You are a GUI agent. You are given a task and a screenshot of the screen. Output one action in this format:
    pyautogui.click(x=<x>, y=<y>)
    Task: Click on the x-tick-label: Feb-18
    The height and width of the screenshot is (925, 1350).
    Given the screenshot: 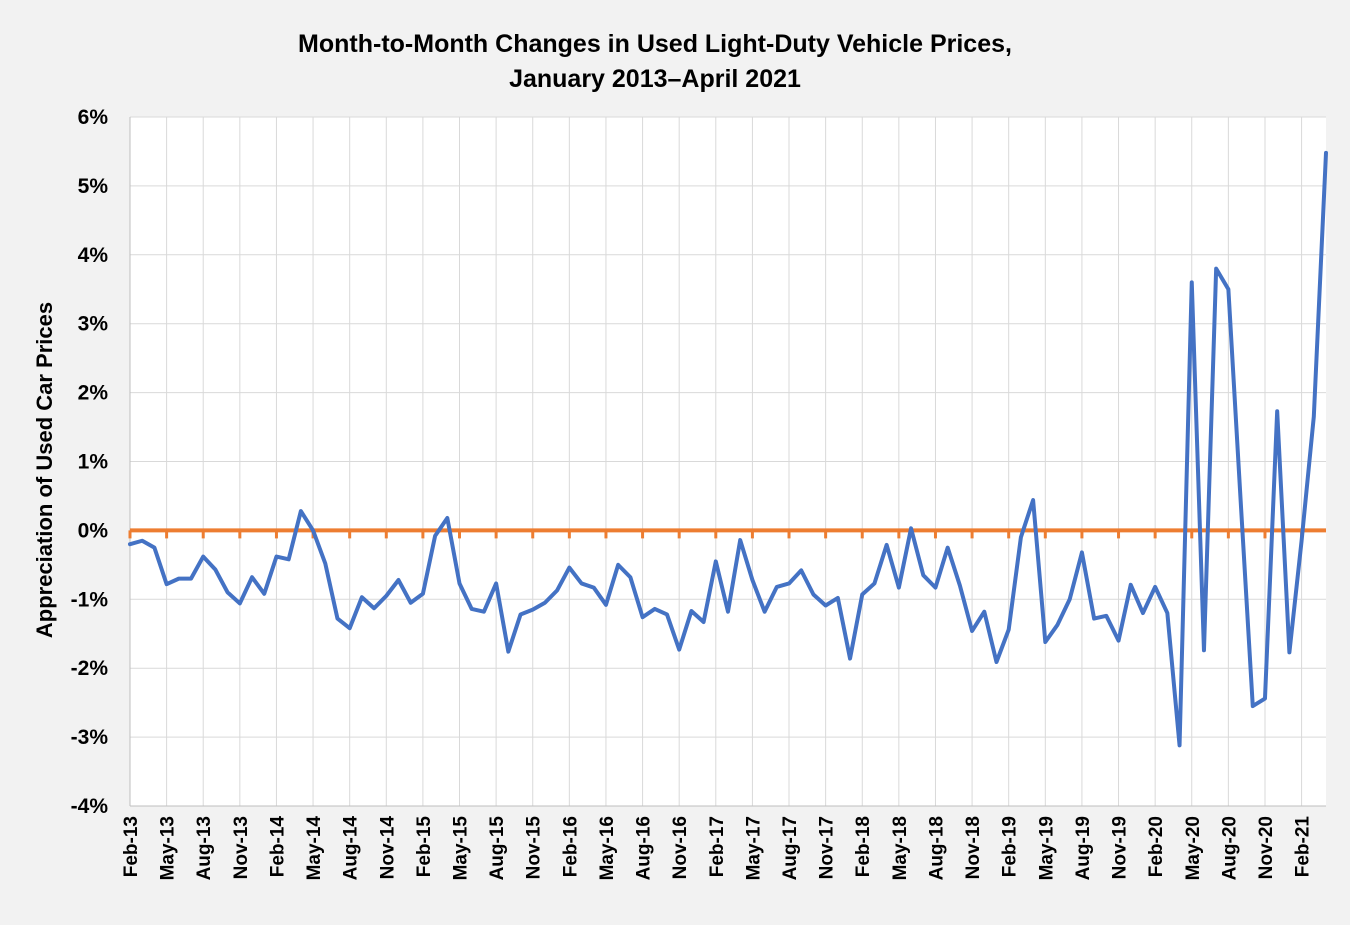 What is the action you would take?
    pyautogui.click(x=863, y=846)
    